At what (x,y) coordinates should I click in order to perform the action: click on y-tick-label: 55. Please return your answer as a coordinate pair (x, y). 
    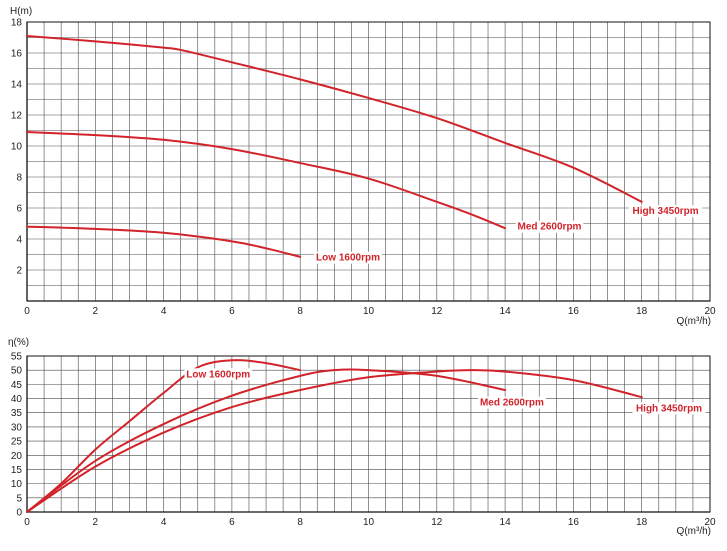
    Looking at the image, I should click on (17, 357).